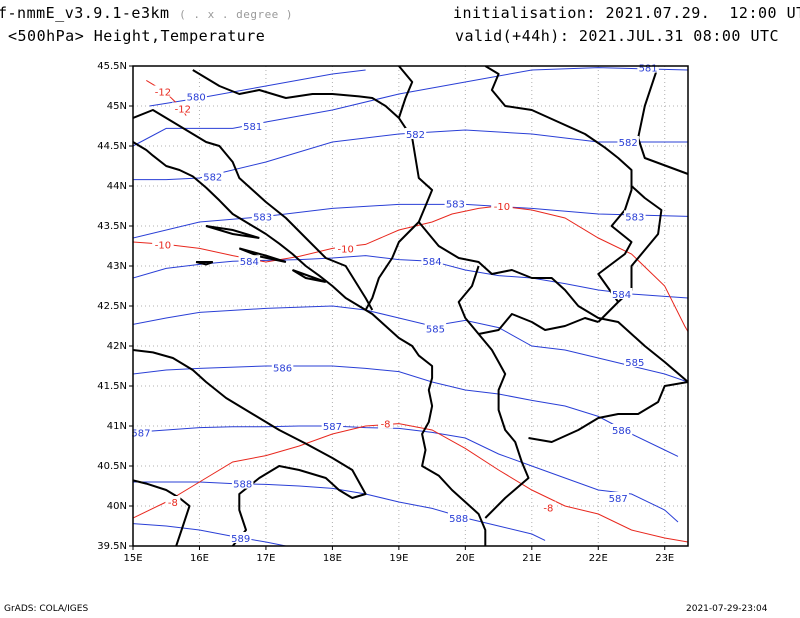 This screenshot has width=800, height=618. I want to click on lon-tick-label: 17E, so click(265, 558).